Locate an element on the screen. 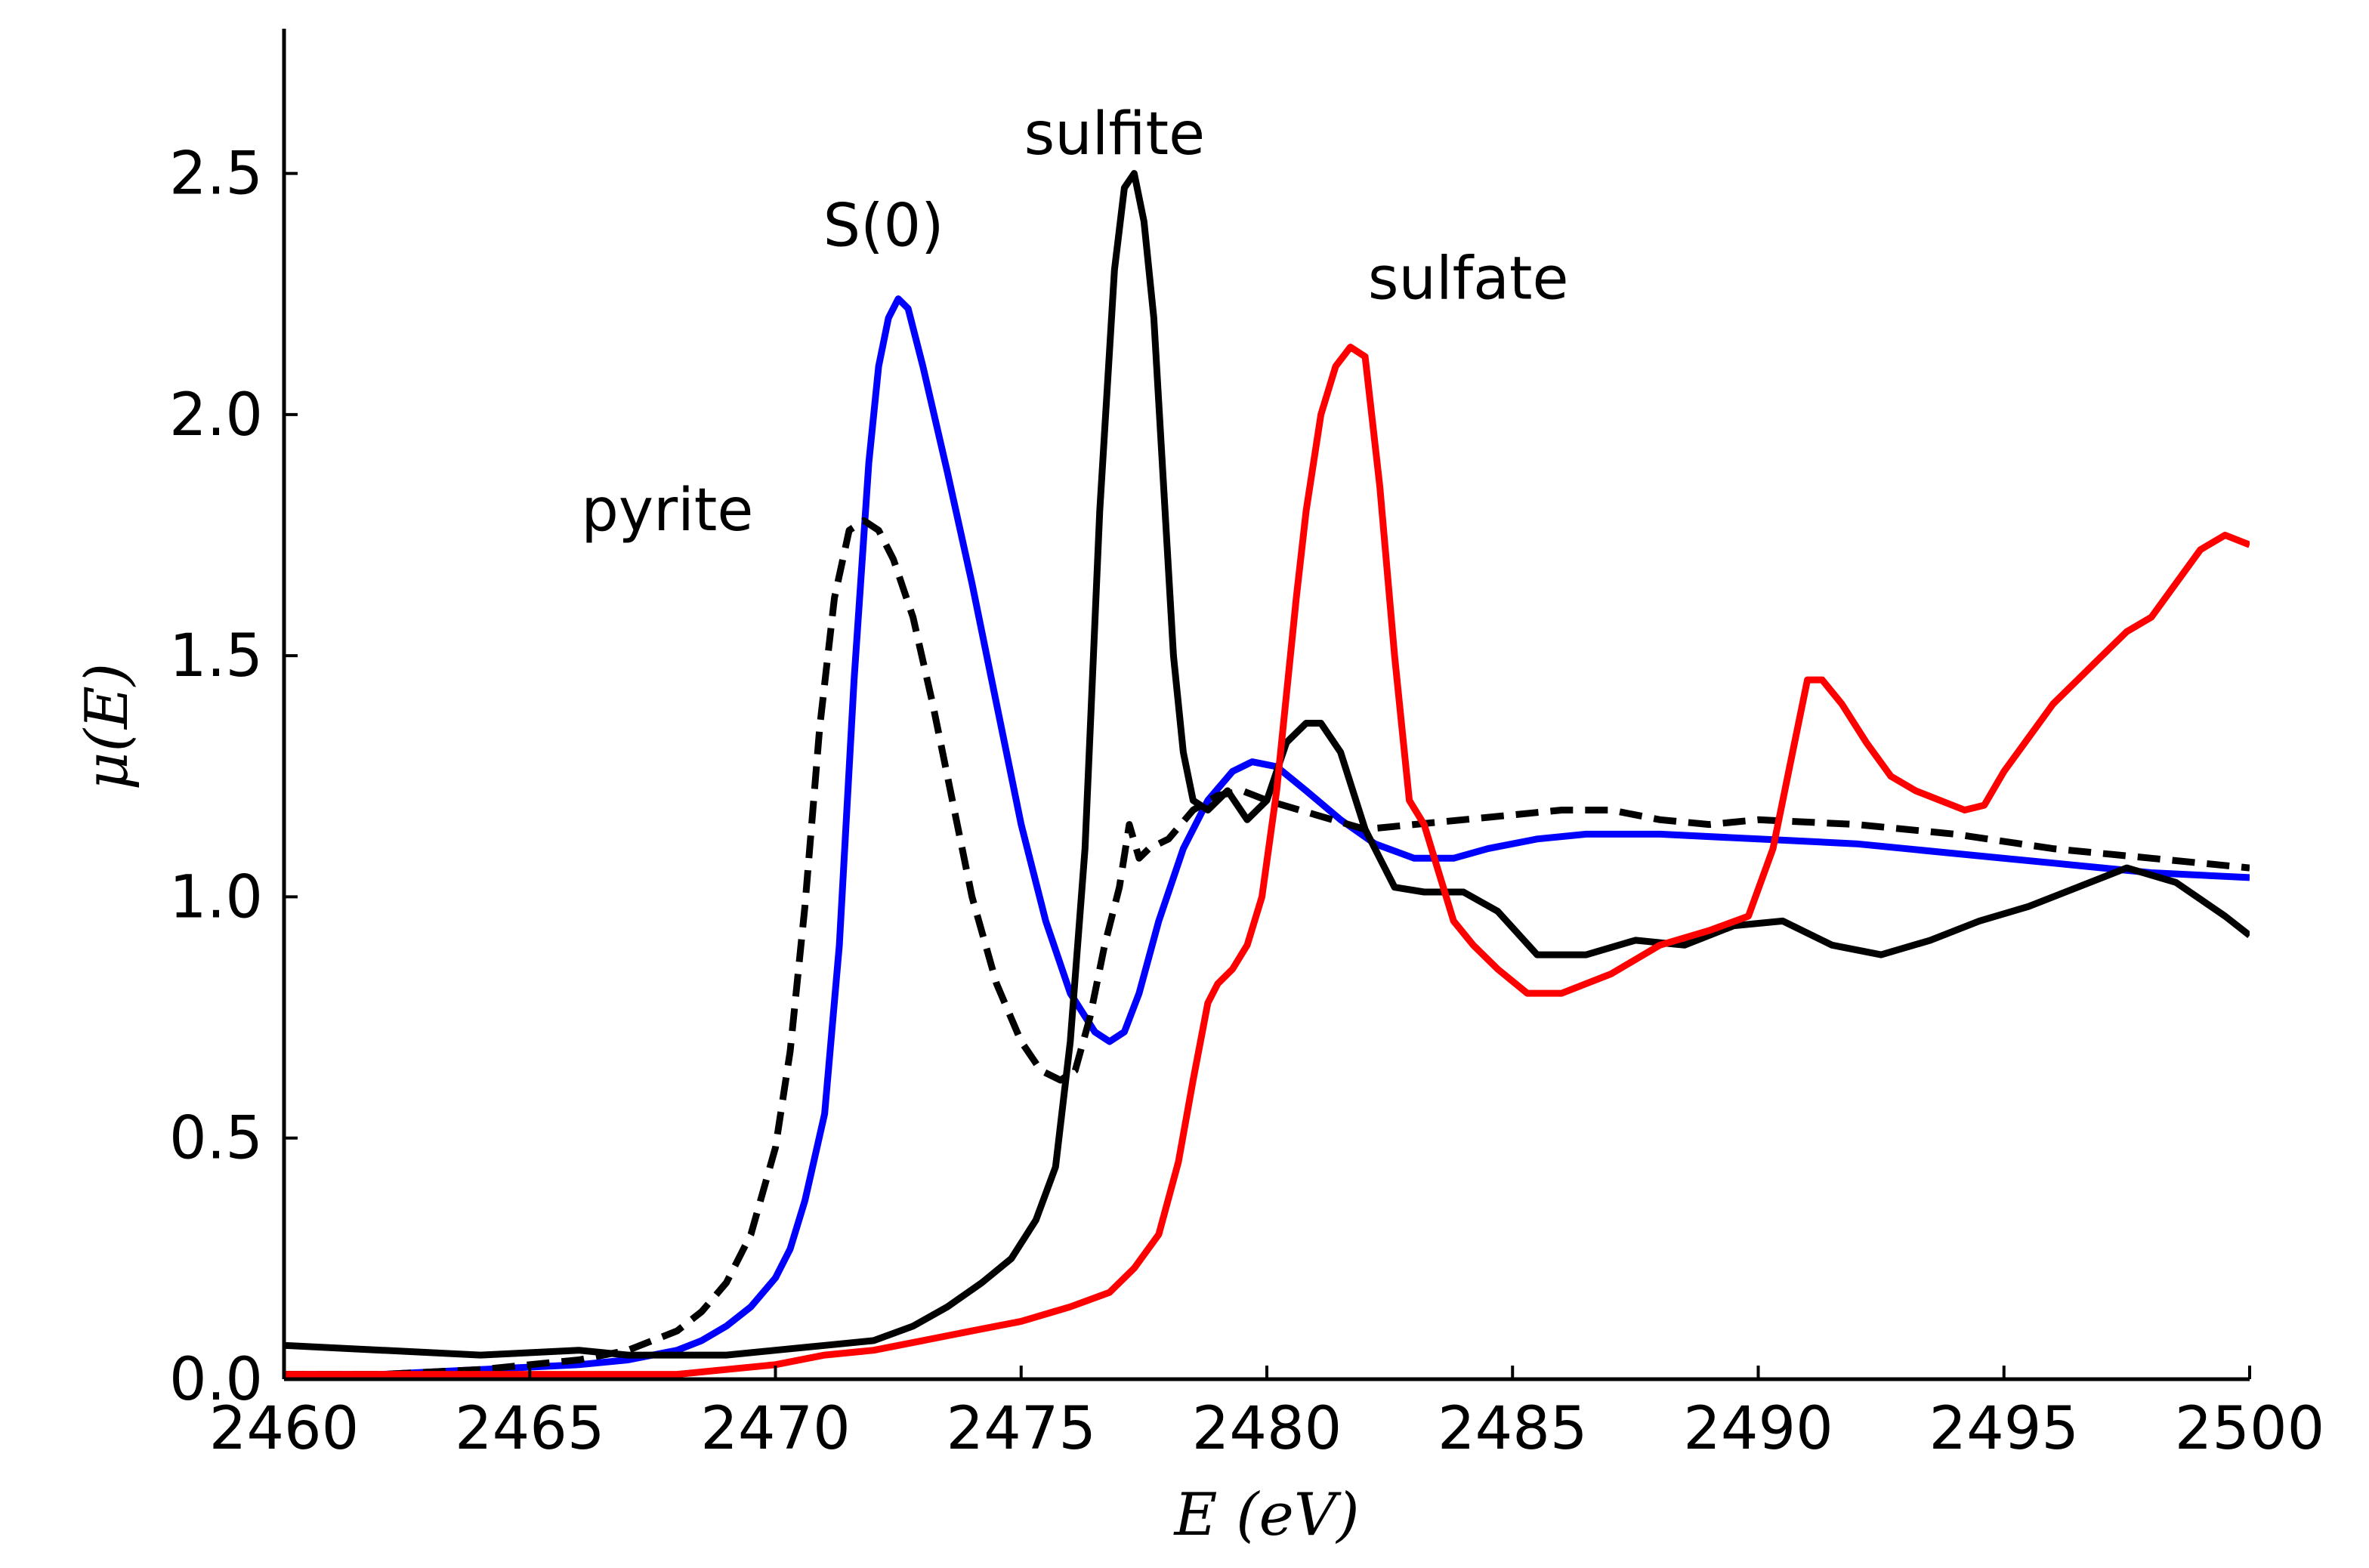  x-axis-label: E (eV) is located at coordinates (1265, 1515).